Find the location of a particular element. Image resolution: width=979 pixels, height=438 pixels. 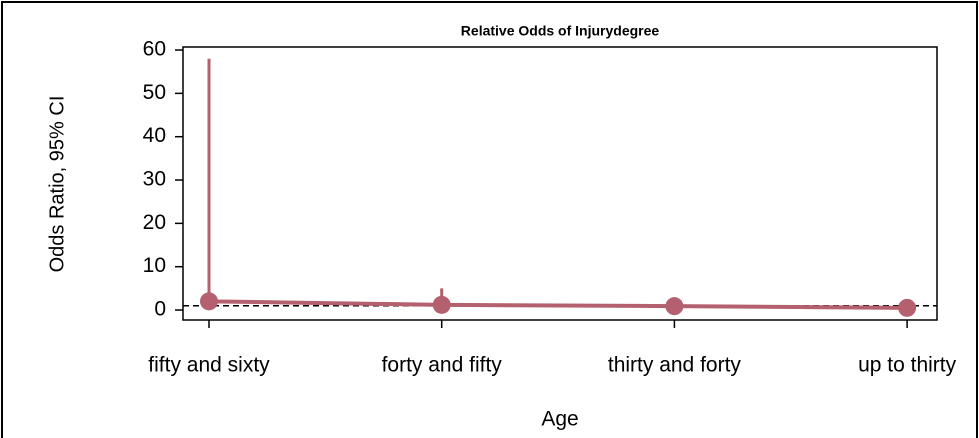

x-tick-label: fifty and sixty is located at coordinates (209, 365).